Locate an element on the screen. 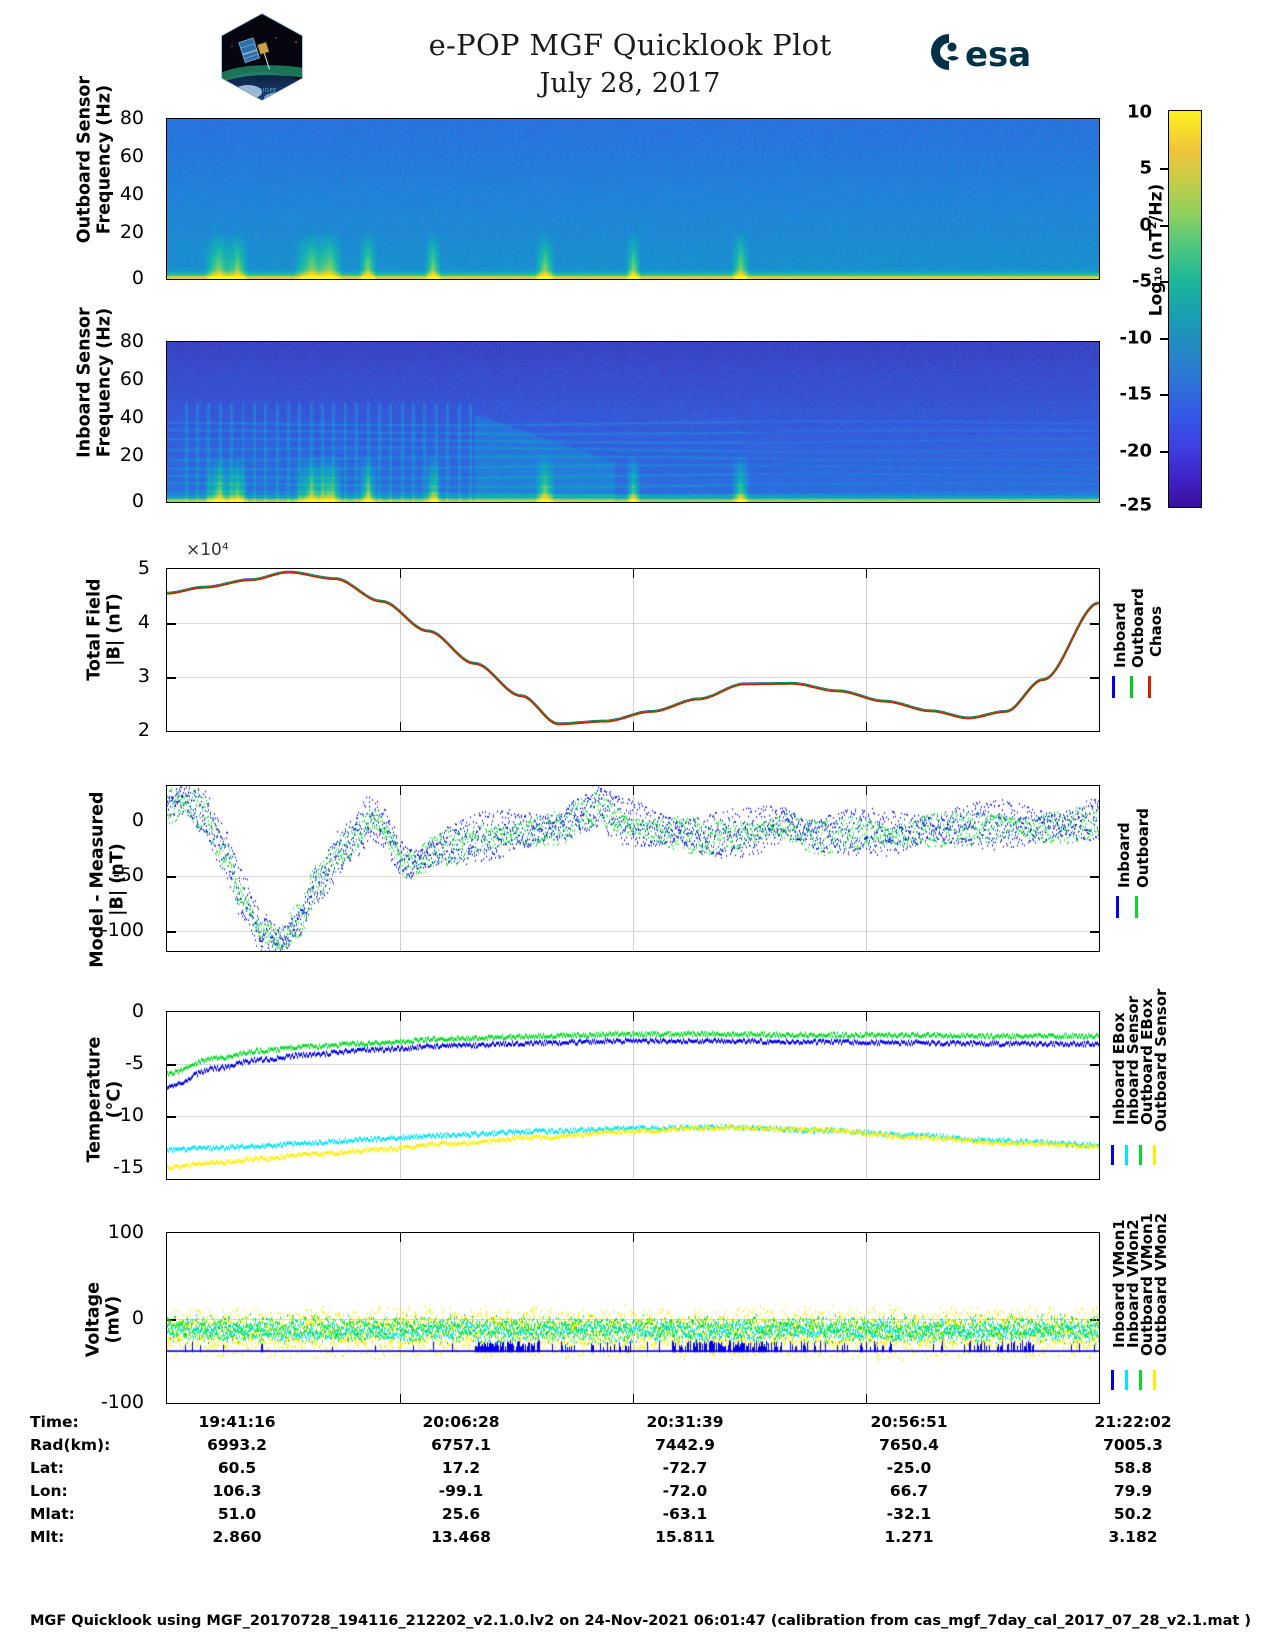 This screenshot has height=1650, width=1275. svg-text: CASSIOPE is located at coordinates (262, 91).